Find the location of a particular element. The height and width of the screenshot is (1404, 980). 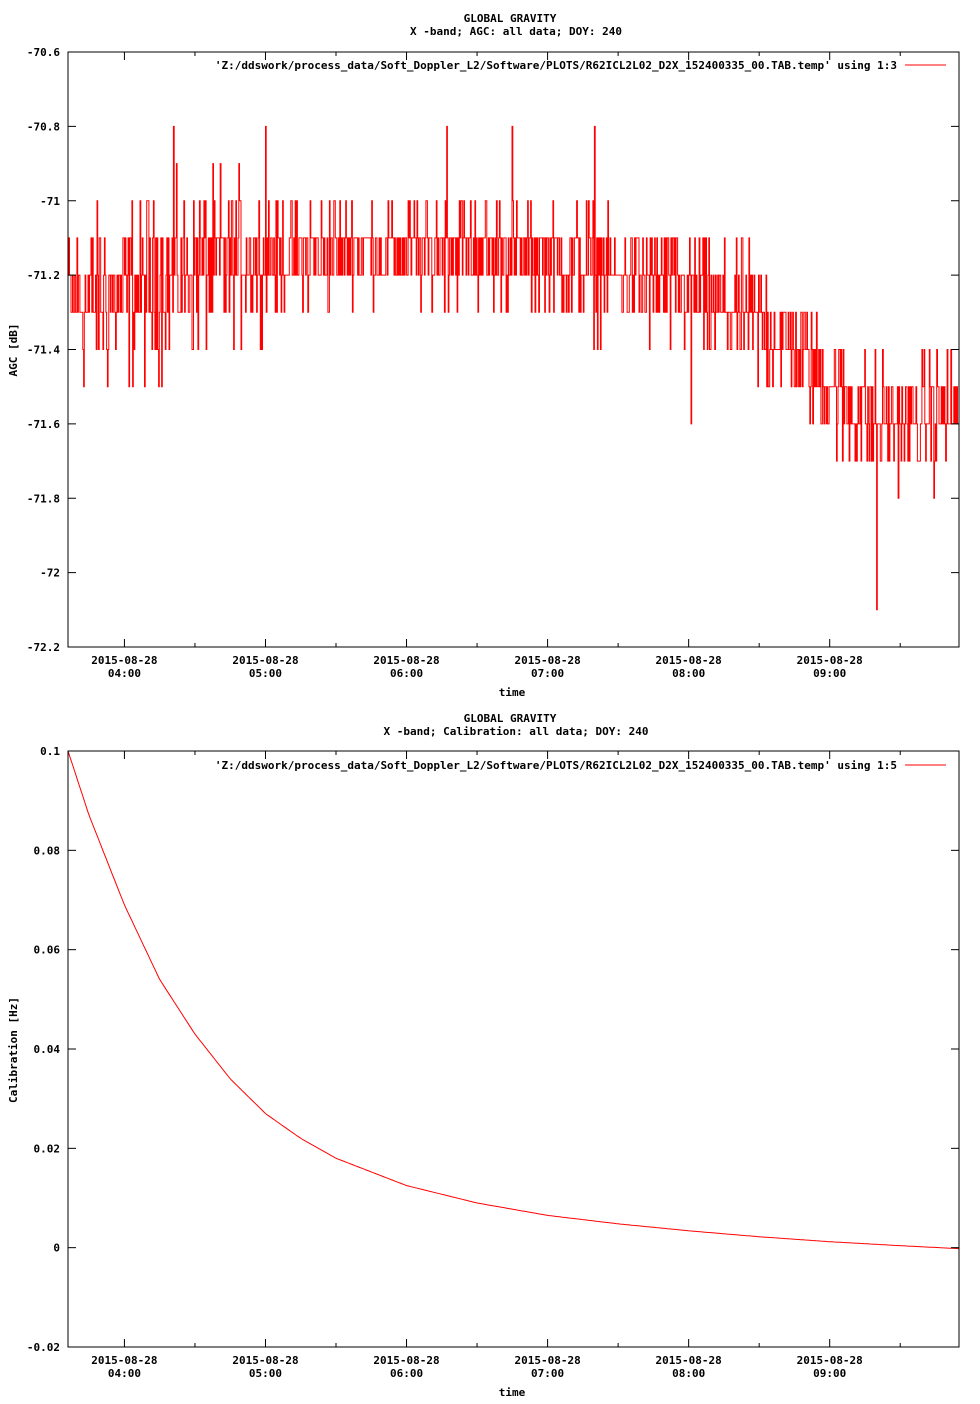

agc-y-tick-label: -71.4 is located at coordinates (43, 350).